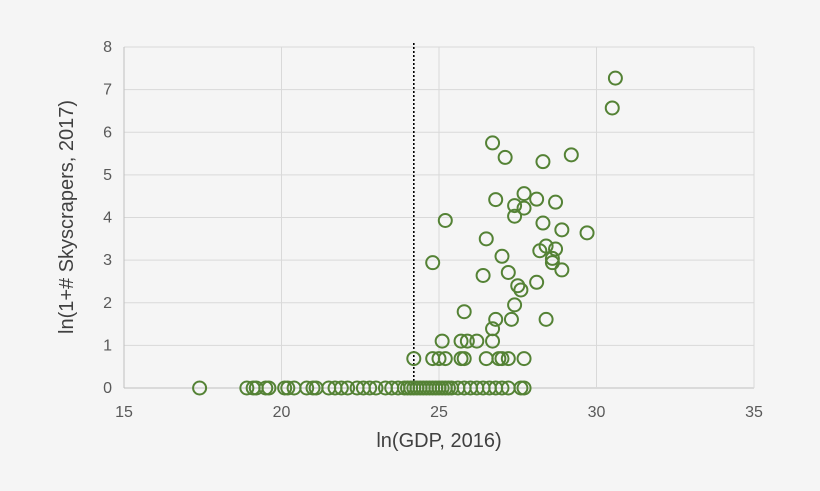 The image size is (820, 491). What do you see at coordinates (107, 345) in the screenshot?
I see `y-tick-label: 1` at bounding box center [107, 345].